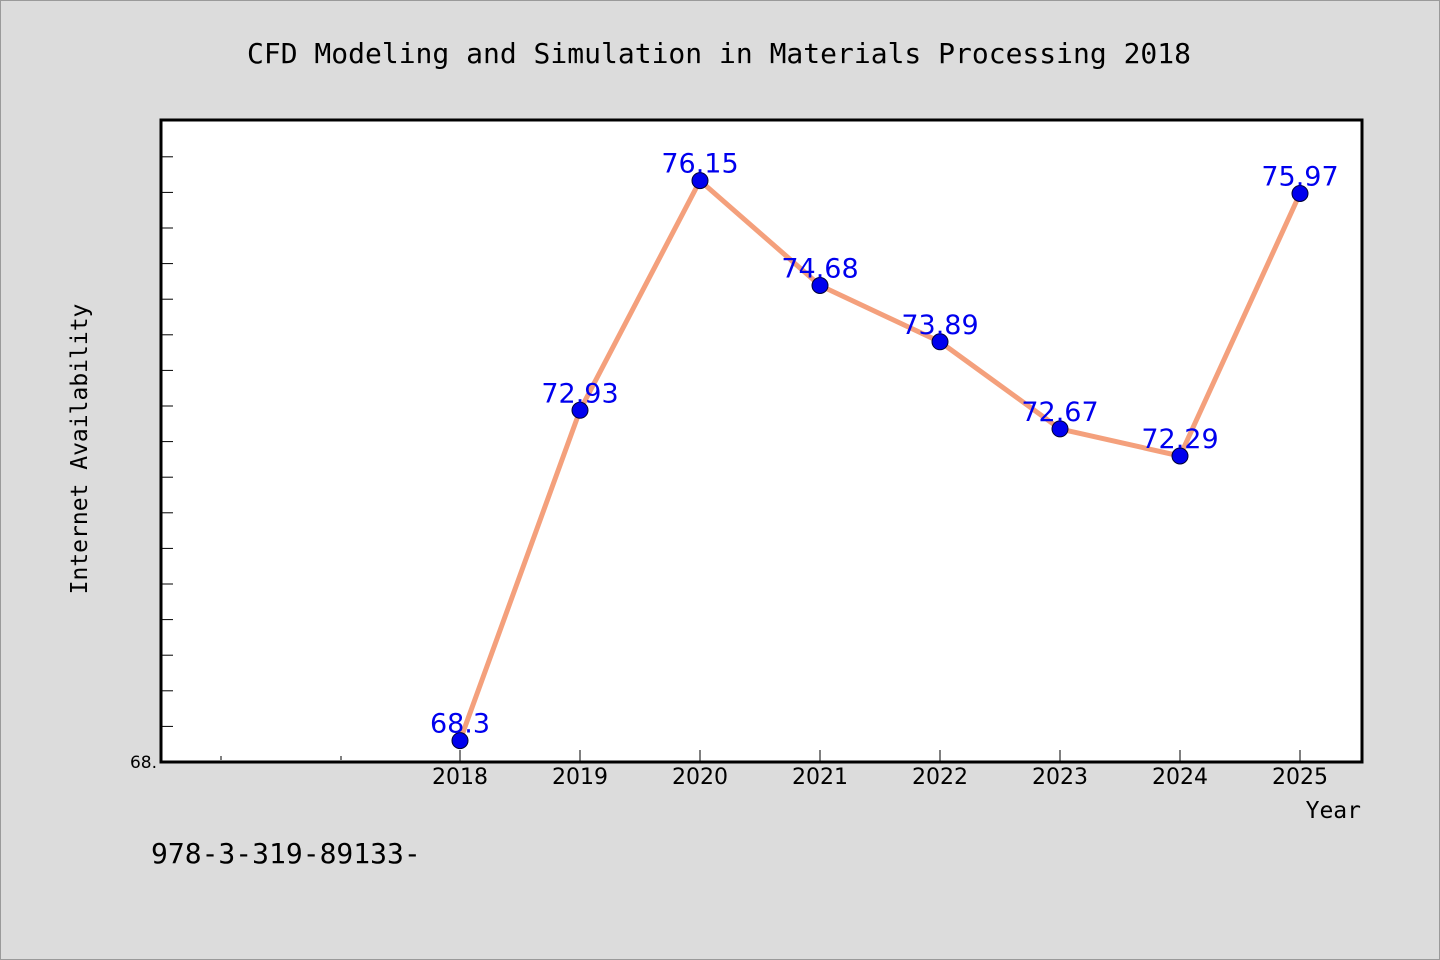 The image size is (1440, 960). Describe the element at coordinates (80, 449) in the screenshot. I see `y-axis-label: Internet Availability` at that location.